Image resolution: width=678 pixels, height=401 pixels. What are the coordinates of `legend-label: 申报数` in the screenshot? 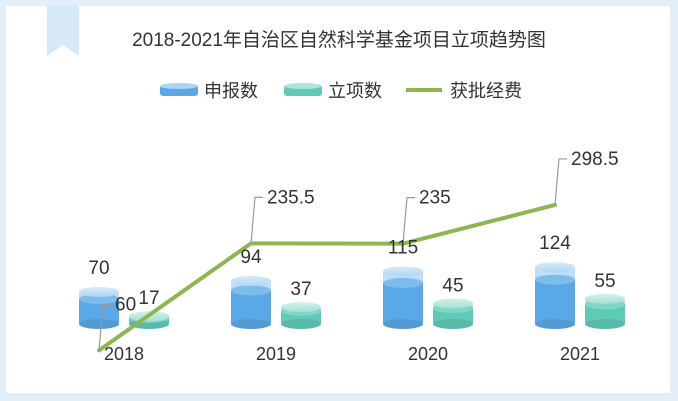 It's located at (231, 91).